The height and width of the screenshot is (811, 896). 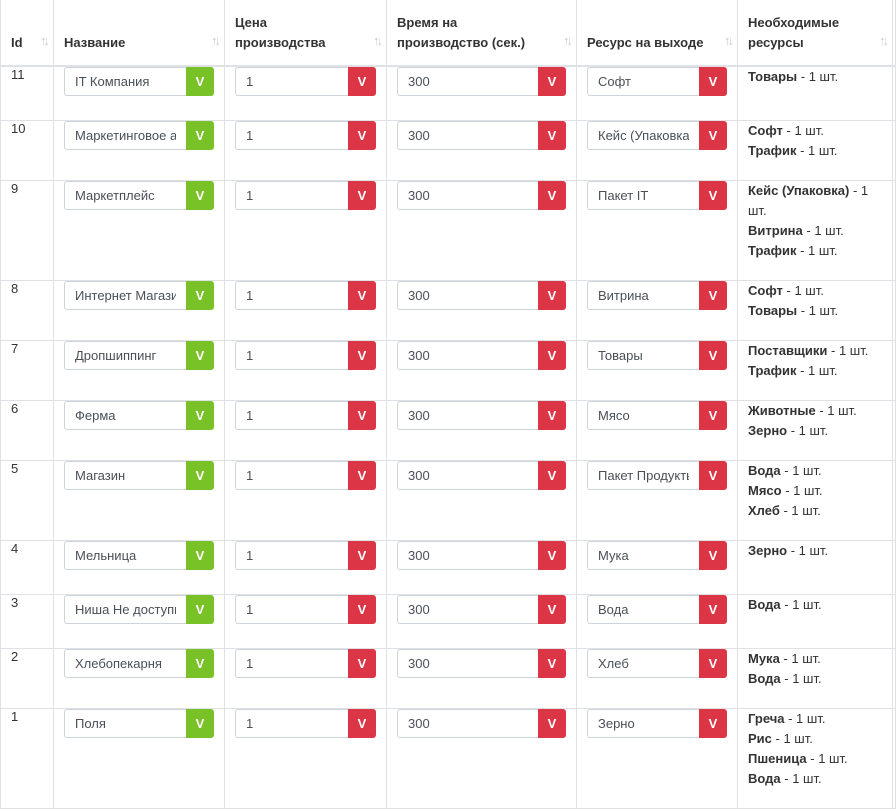 What do you see at coordinates (481, 33) in the screenshot?
I see `column-header-time: Время на производство (сек.) ↑↓` at bounding box center [481, 33].